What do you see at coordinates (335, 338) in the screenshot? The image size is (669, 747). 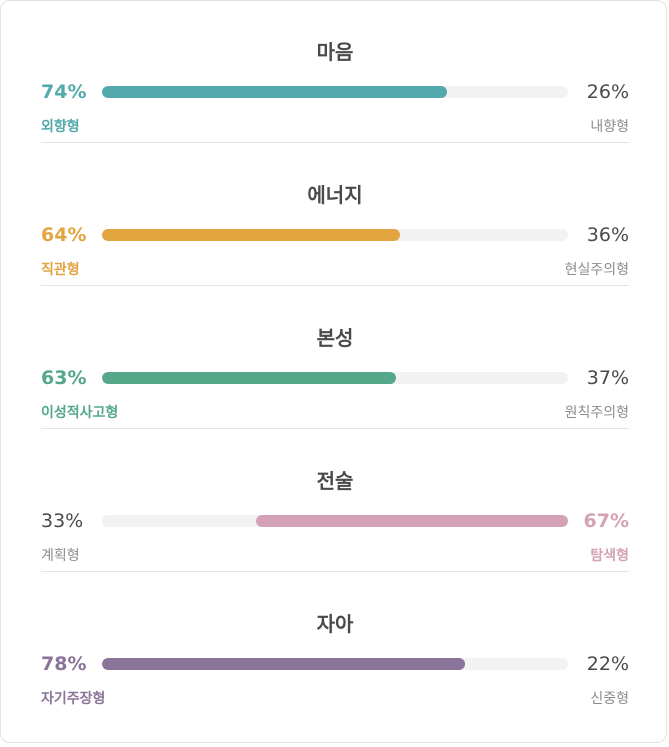 I see `trait-title: 본성` at bounding box center [335, 338].